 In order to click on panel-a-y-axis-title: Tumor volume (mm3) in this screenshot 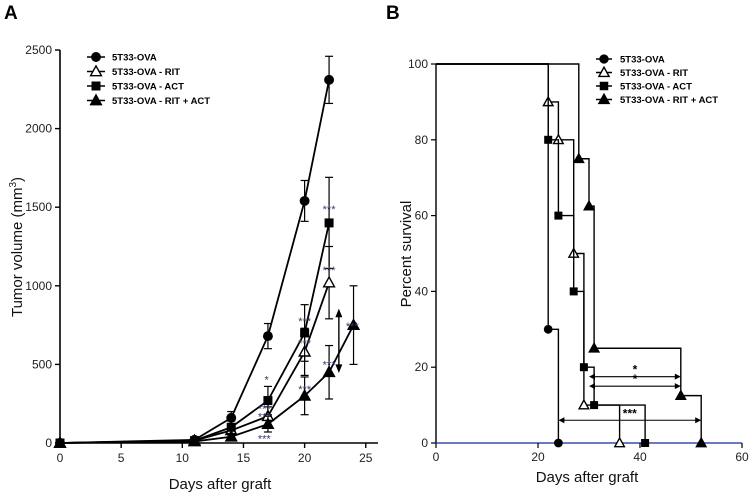, I will do `click(17, 247)`.